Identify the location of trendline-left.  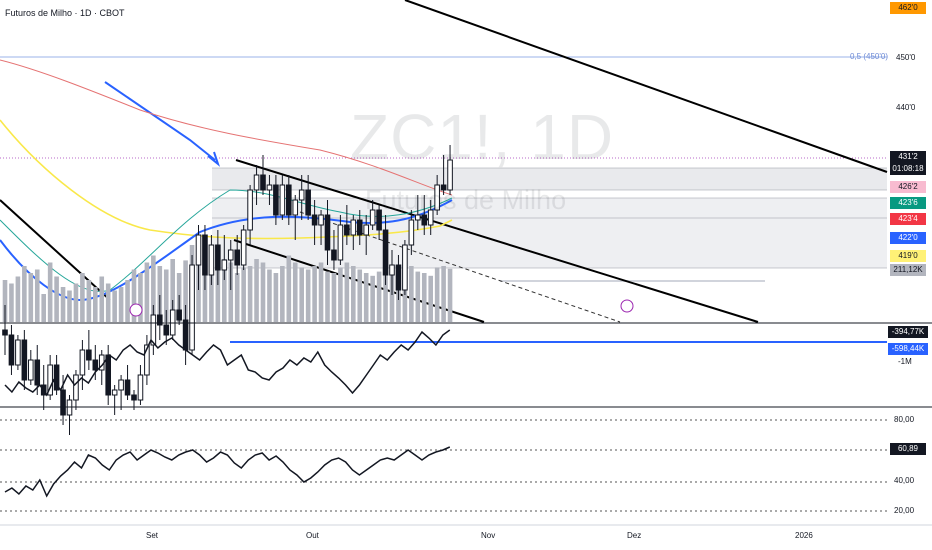
(55, 250).